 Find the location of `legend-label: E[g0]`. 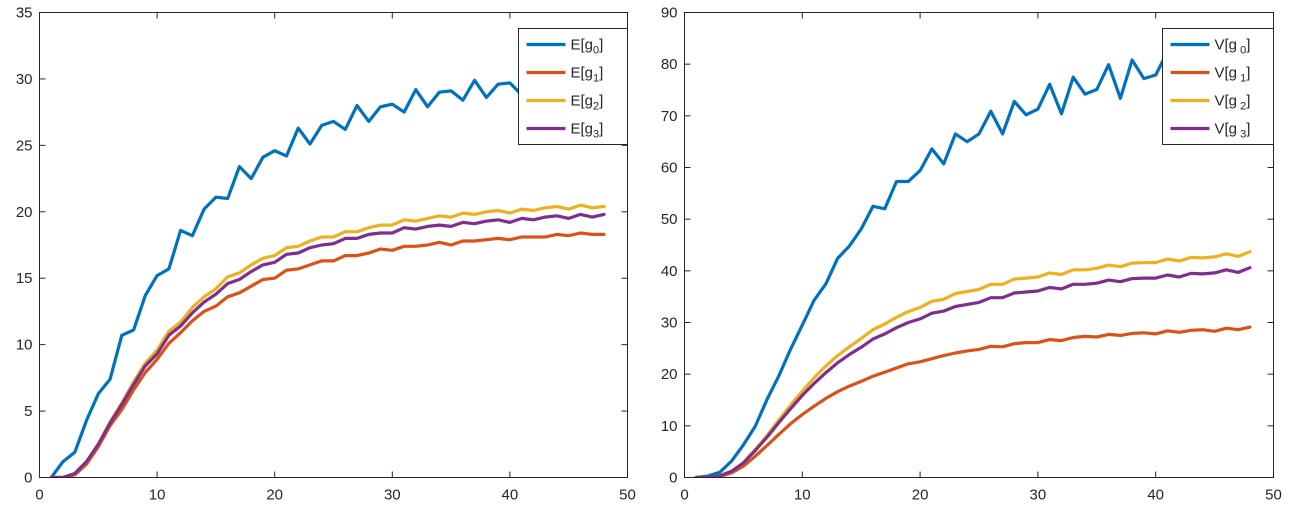

legend-label: E[g0] is located at coordinates (587, 47).